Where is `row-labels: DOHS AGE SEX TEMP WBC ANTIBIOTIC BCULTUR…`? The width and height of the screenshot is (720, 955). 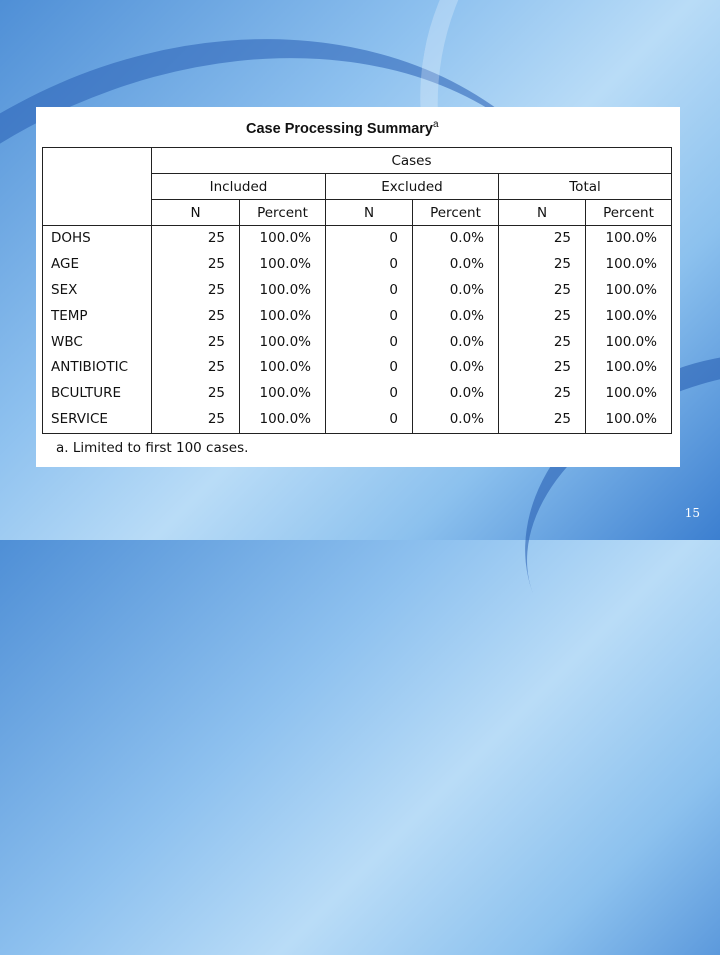 row-labels: DOHS AGE SEX TEMP WBC ANTIBIOTIC BCULTUR… is located at coordinates (97, 329).